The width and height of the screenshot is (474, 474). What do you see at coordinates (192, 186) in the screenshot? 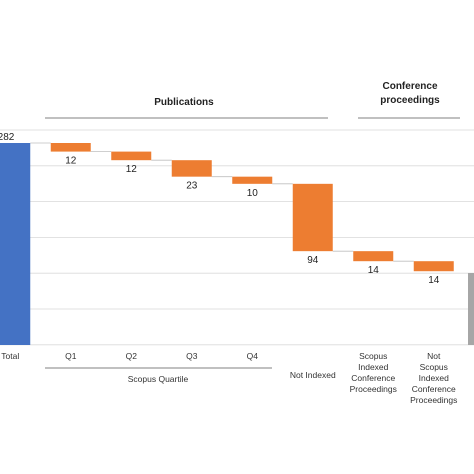
I see `data-label: 23` at bounding box center [192, 186].